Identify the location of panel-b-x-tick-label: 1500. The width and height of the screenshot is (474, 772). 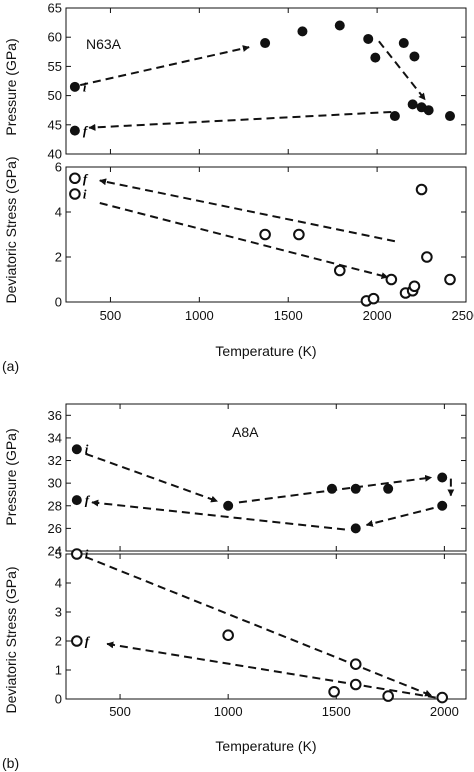
(336, 711).